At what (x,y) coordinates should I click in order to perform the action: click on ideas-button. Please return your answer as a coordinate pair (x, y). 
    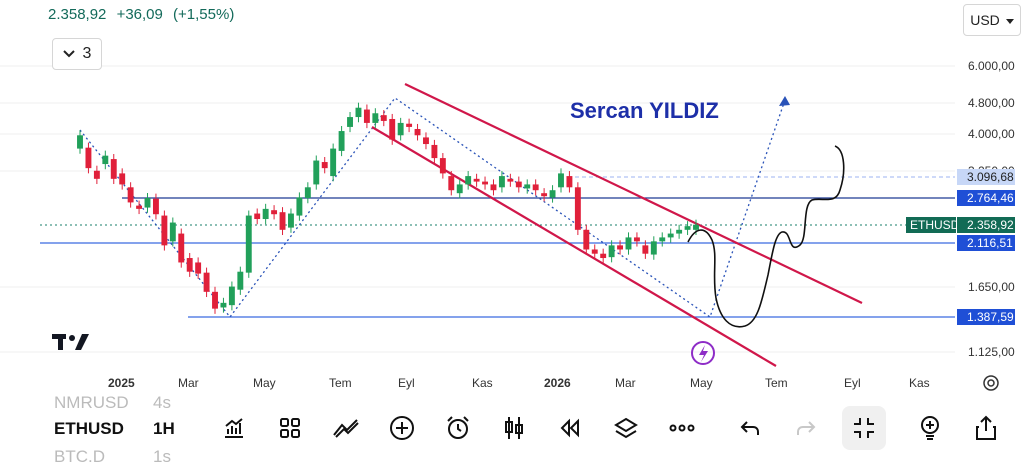
    Looking at the image, I should click on (930, 428).